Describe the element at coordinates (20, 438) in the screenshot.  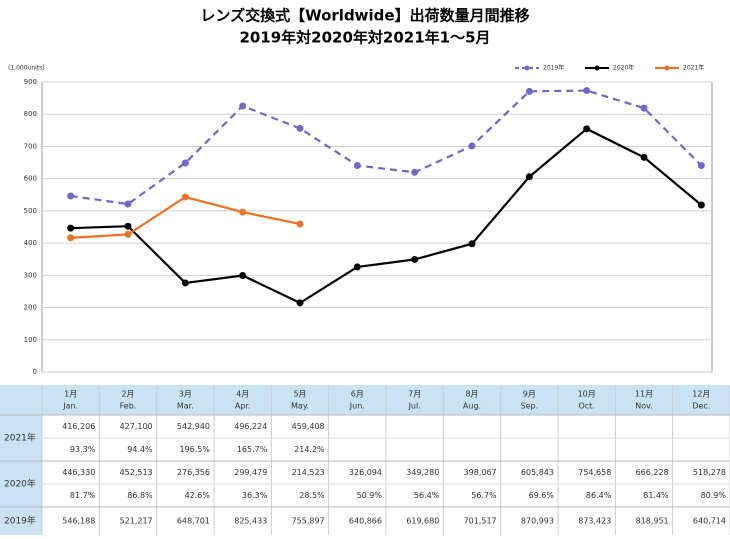
I see `row-label: 2021年` at that location.